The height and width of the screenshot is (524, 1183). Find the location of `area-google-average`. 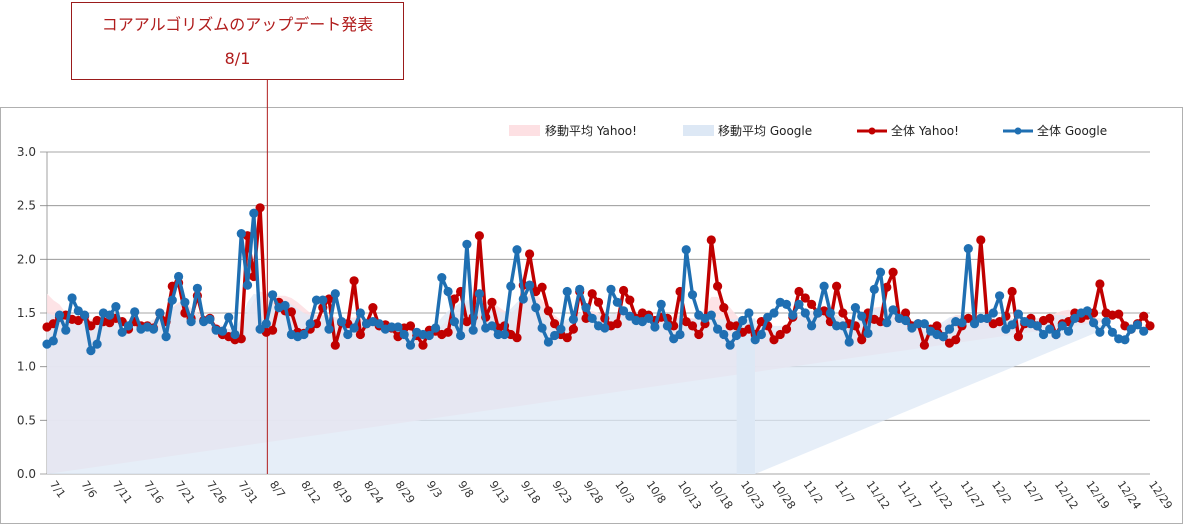

area-google-average is located at coordinates (934, 390).